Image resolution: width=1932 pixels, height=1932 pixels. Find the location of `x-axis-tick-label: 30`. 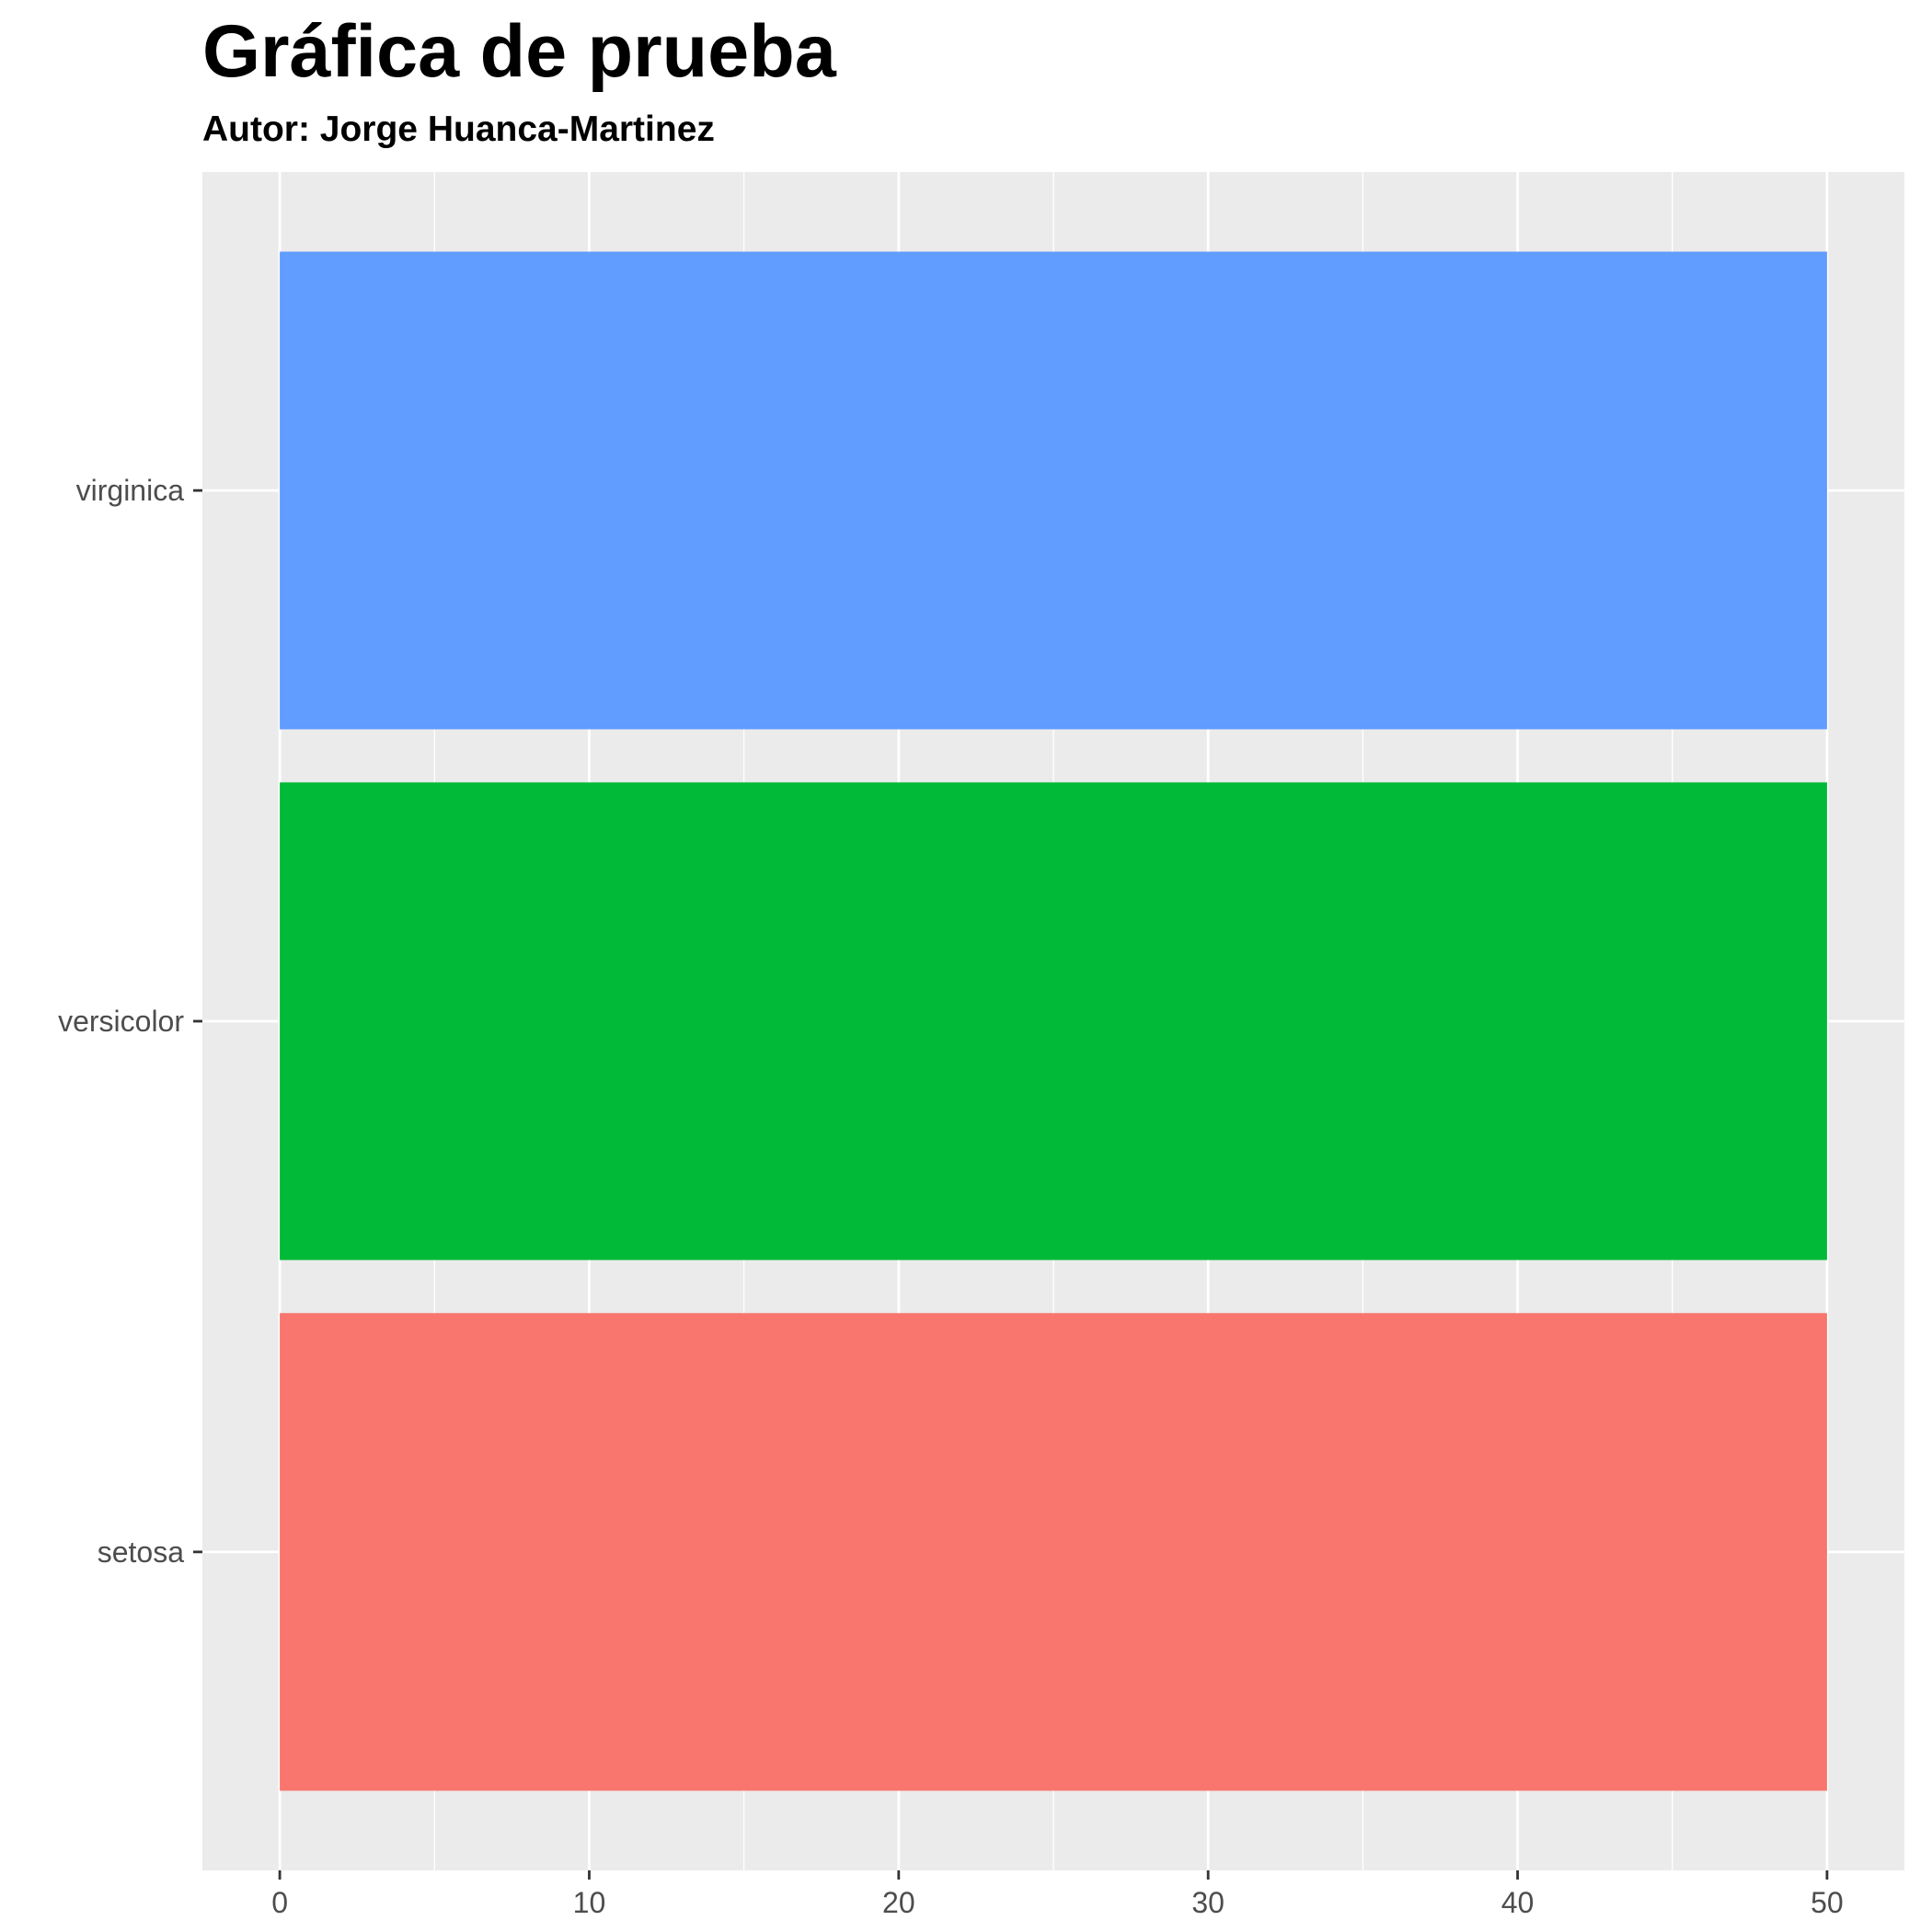

x-axis-tick-label: 30 is located at coordinates (1208, 1902).